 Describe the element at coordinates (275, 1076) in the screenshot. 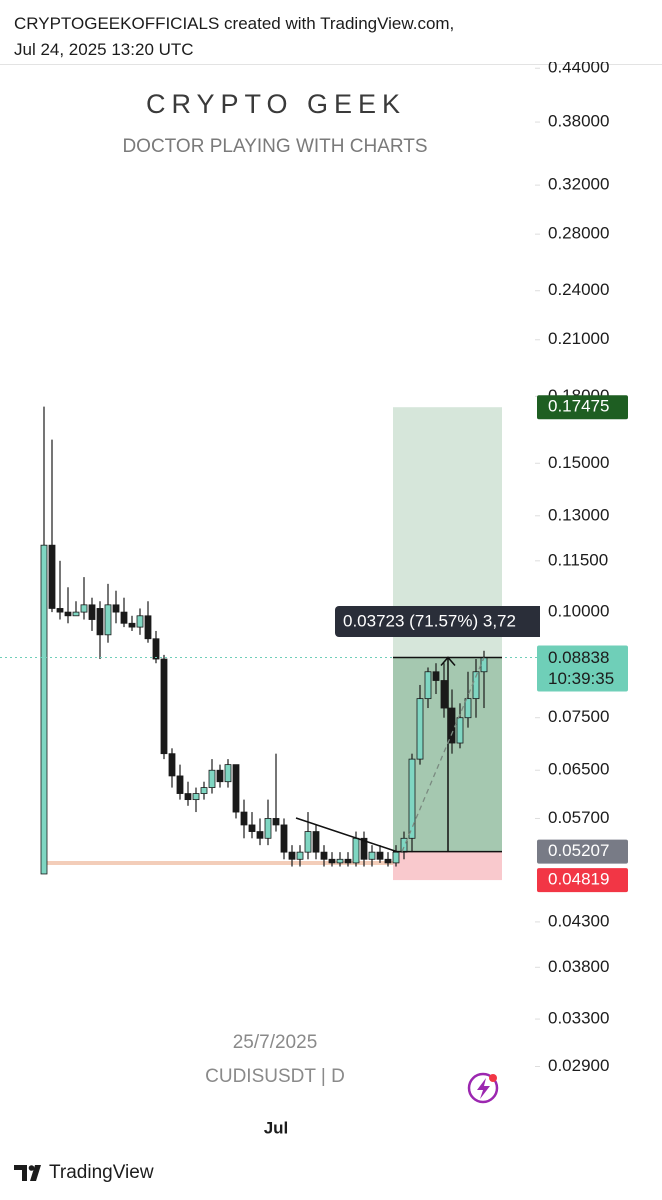

I see `symbol-label: CUDISUSDT | D` at that location.